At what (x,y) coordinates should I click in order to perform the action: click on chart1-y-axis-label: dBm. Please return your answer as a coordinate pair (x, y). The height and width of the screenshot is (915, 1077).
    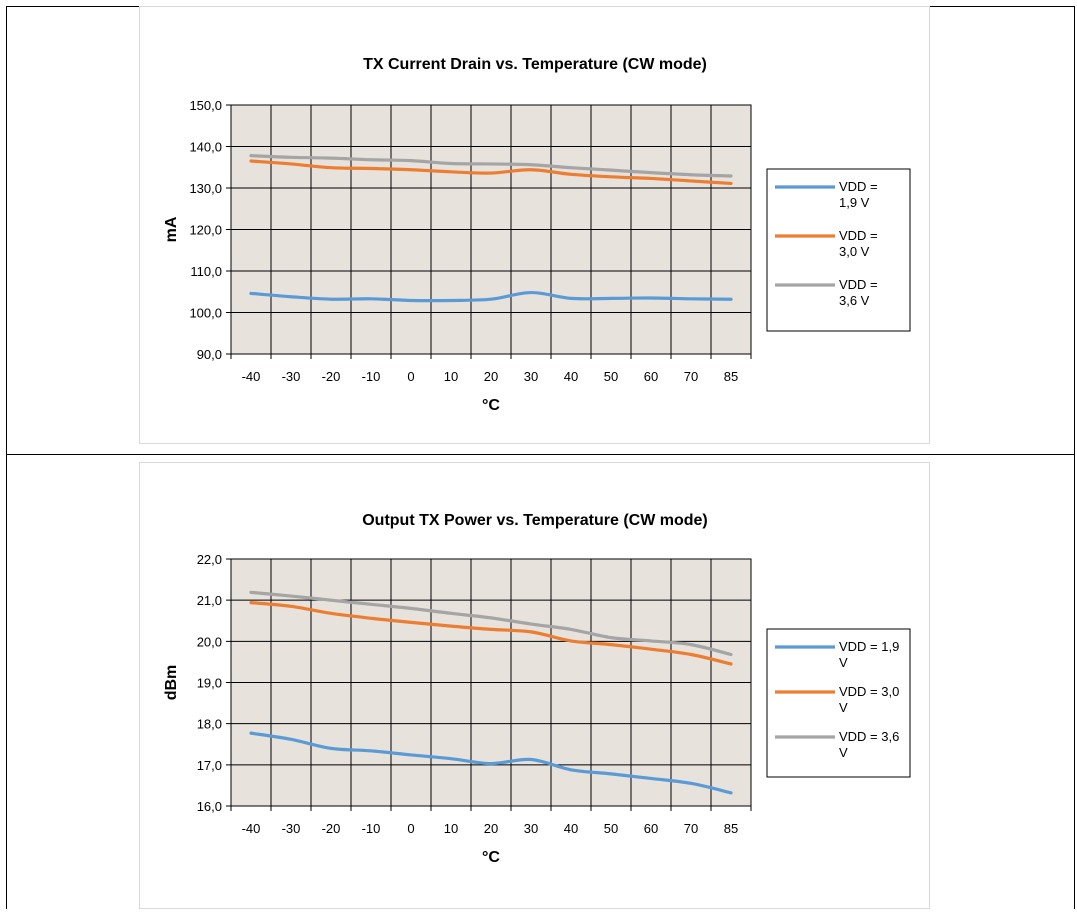
    Looking at the image, I should click on (171, 683).